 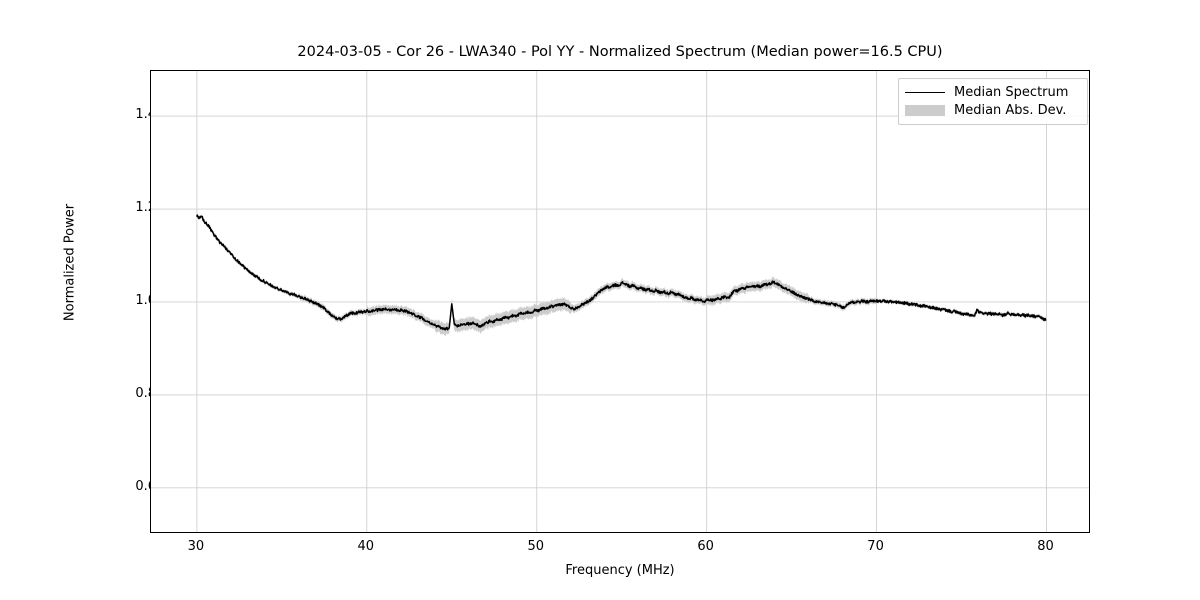 What do you see at coordinates (925, 110) in the screenshot?
I see `band-swatch-icon` at bounding box center [925, 110].